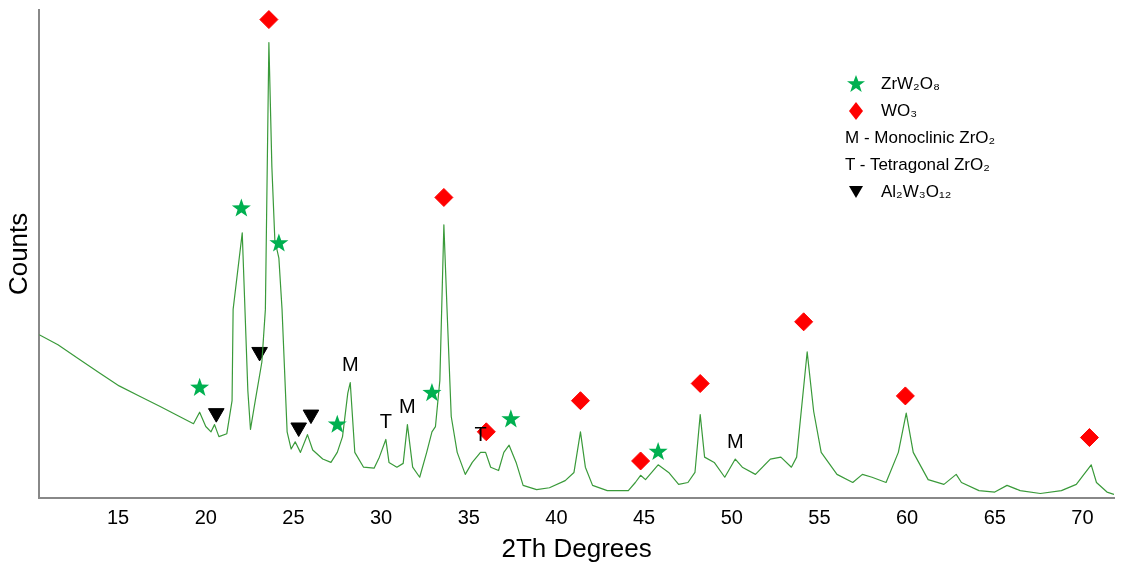  I want to click on x-tick-label: 55, so click(819, 517).